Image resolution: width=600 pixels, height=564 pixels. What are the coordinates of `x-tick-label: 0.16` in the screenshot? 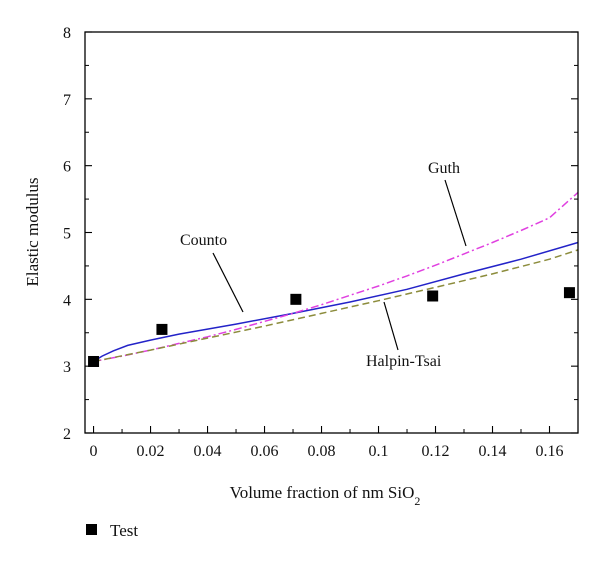 It's located at (550, 451).